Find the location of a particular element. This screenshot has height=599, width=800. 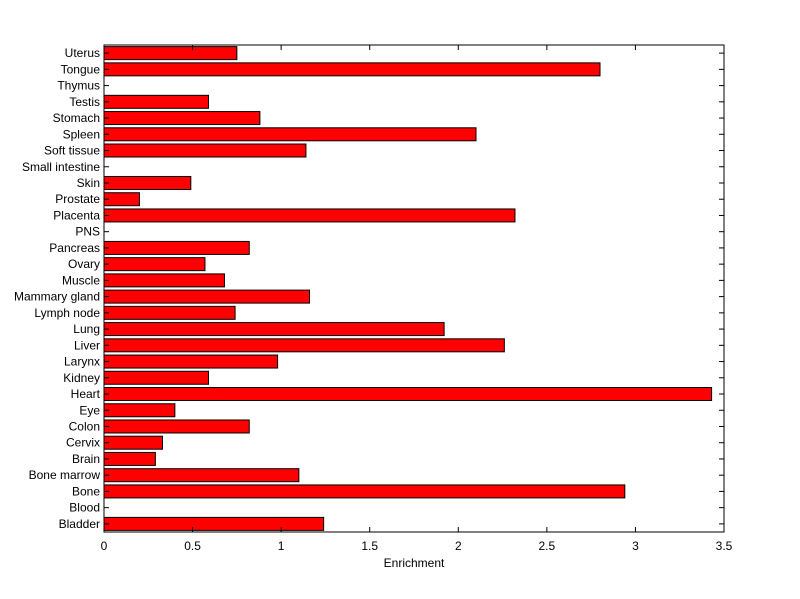

bar-eye is located at coordinates (139, 410).